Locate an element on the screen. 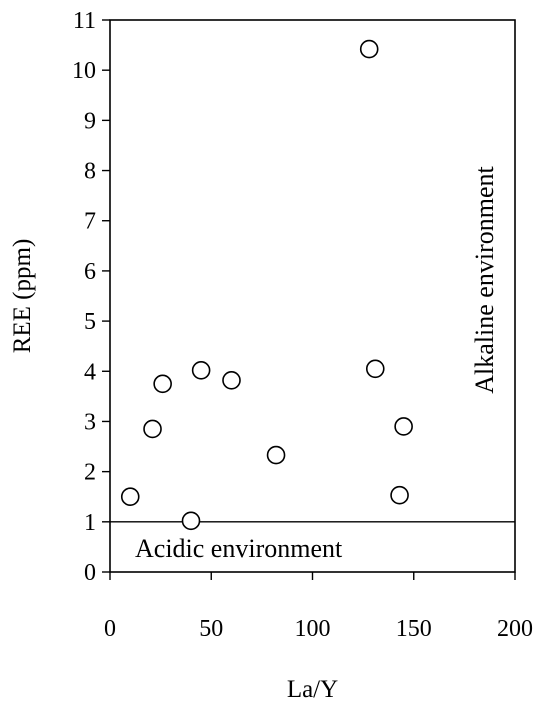 This screenshot has width=550, height=704. y-tick-label: 11 is located at coordinates (84, 21).